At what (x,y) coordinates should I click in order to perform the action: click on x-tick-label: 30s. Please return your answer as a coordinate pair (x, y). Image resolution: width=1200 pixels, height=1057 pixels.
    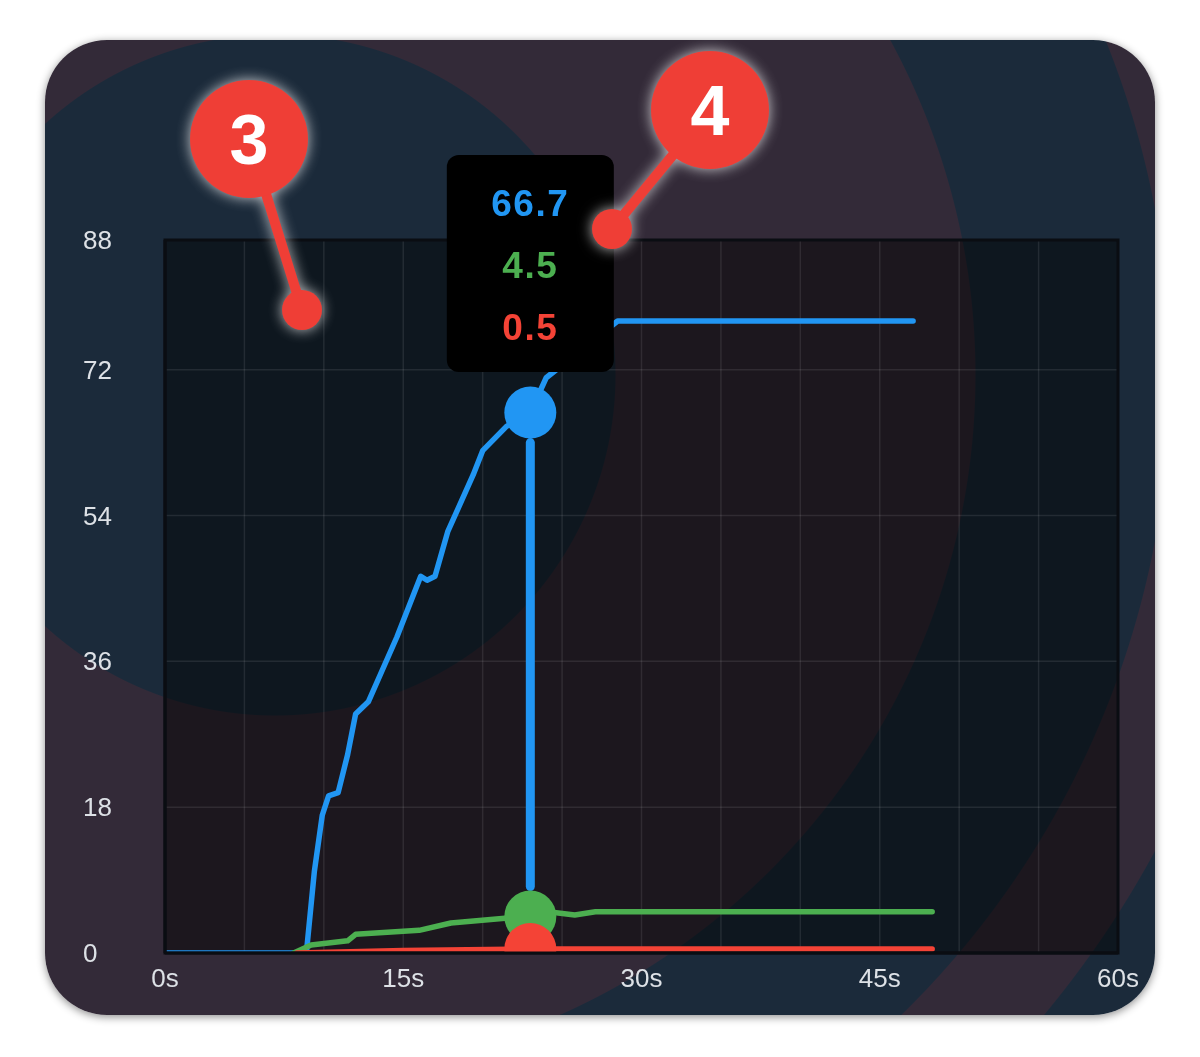
    Looking at the image, I should click on (641, 978).